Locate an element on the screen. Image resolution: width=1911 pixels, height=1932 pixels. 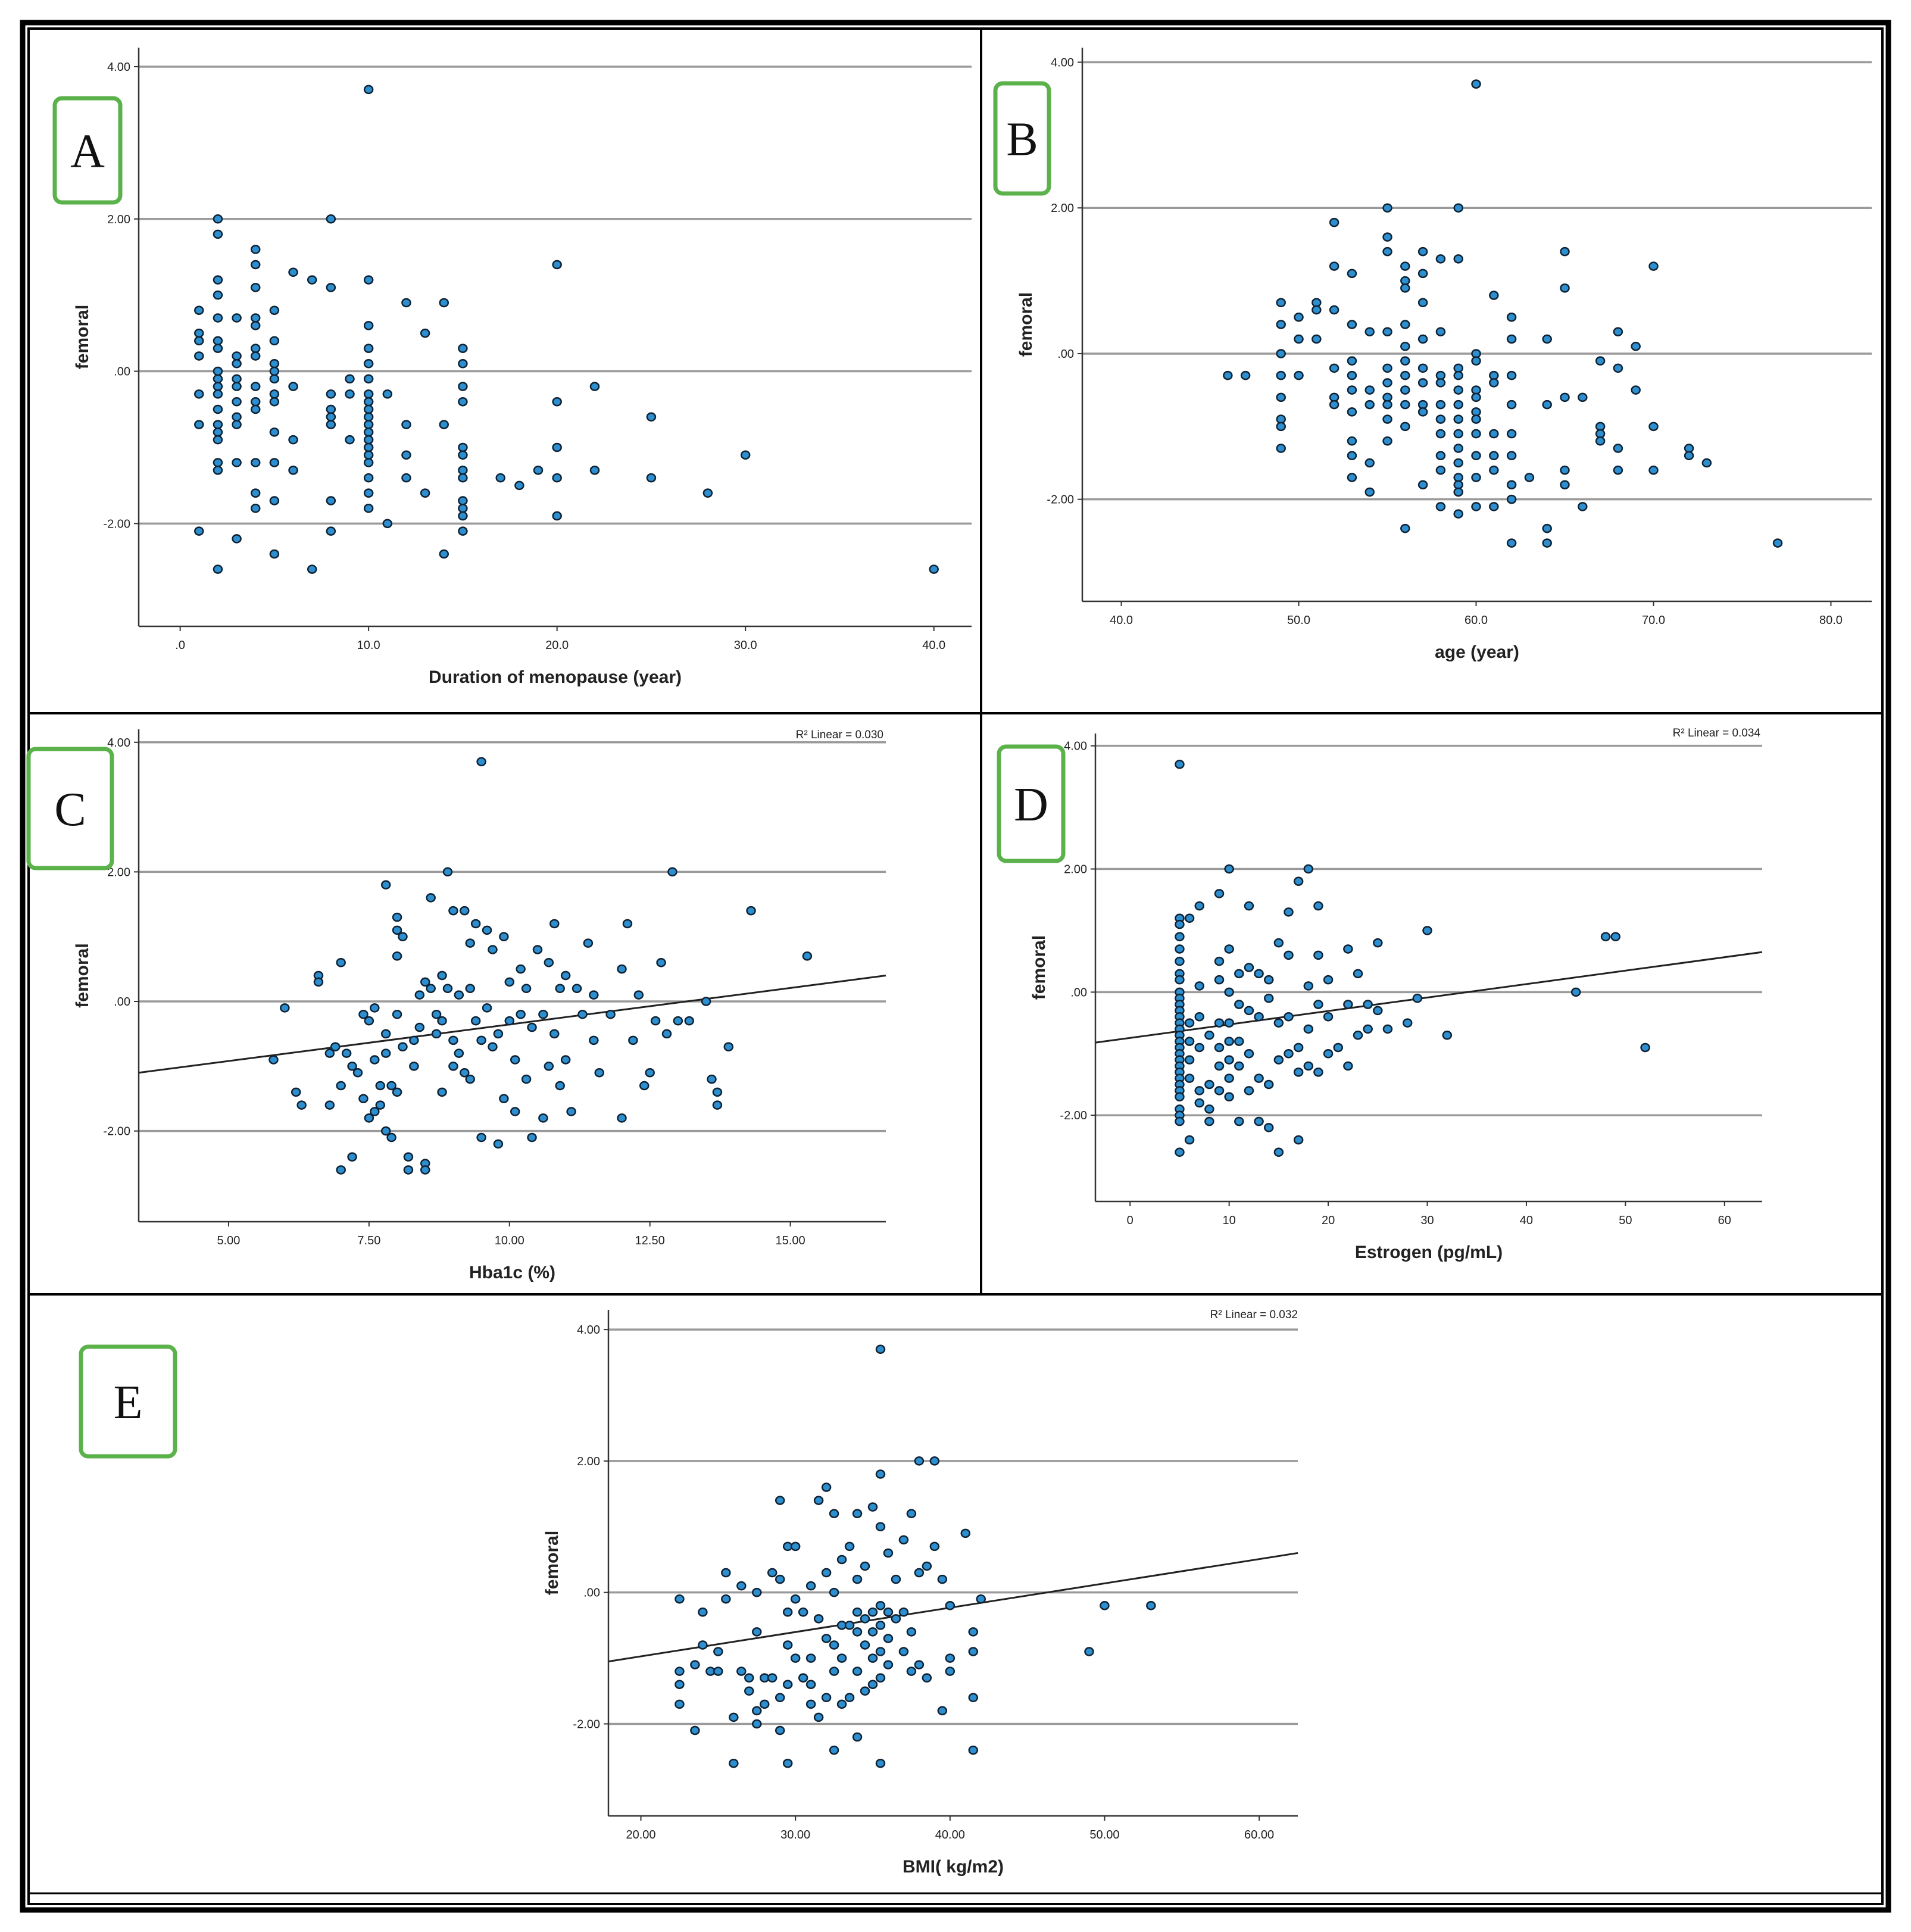
x-tick-label: 60.0 is located at coordinates (1476, 620).